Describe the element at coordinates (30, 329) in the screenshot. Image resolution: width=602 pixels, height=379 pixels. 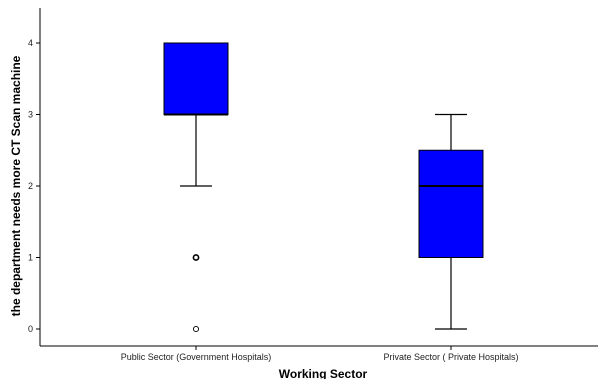
I see `y-tick-label: 0` at that location.